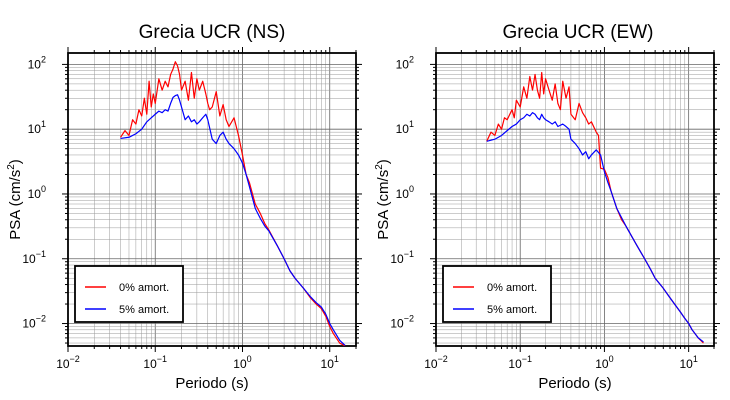 The image size is (730, 400). What do you see at coordinates (578, 32) in the screenshot?
I see `chart-title: Grecia UCR (EW)` at bounding box center [578, 32].